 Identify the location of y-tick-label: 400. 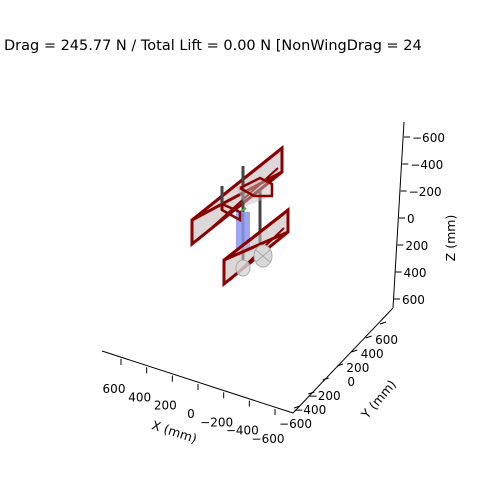
(372, 354).